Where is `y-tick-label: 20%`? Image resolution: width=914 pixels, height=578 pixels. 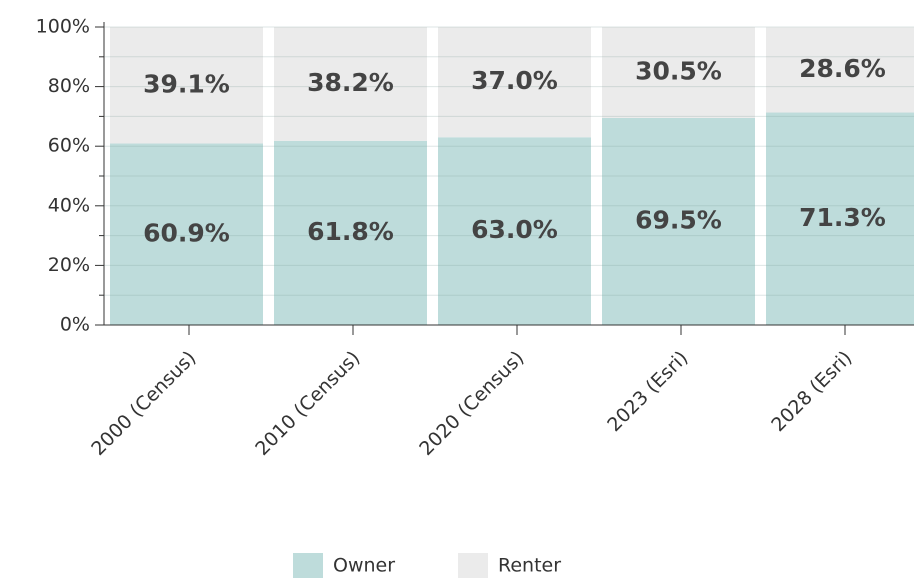
y-tick-label: 20% is located at coordinates (69, 265).